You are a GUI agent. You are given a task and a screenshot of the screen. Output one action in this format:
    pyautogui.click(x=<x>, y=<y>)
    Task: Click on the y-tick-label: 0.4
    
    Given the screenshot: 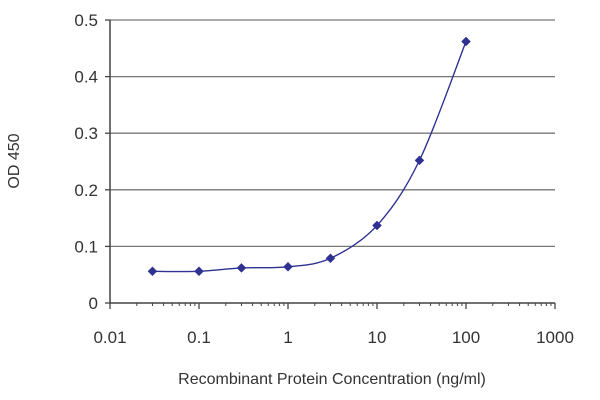 What is the action you would take?
    pyautogui.click(x=86, y=77)
    